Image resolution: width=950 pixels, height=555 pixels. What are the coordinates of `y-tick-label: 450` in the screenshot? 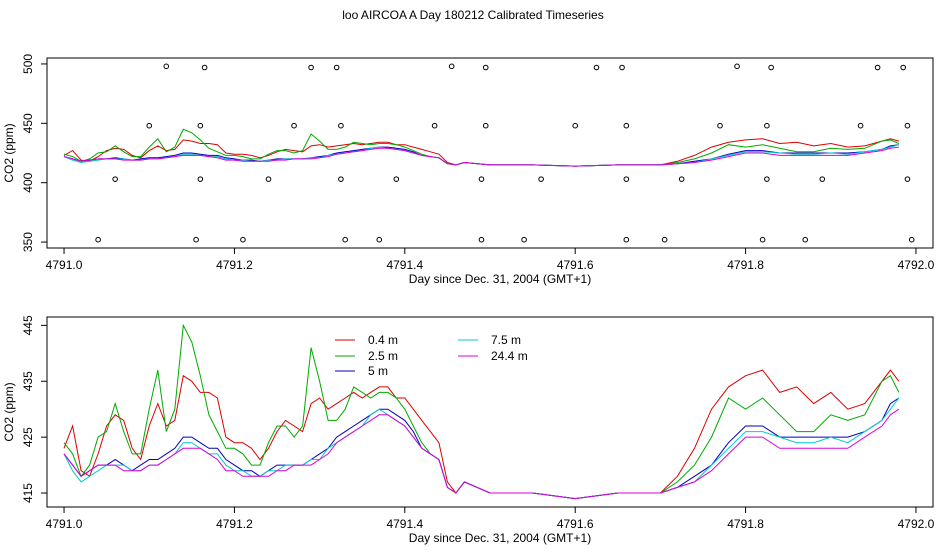 It's located at (28, 123).